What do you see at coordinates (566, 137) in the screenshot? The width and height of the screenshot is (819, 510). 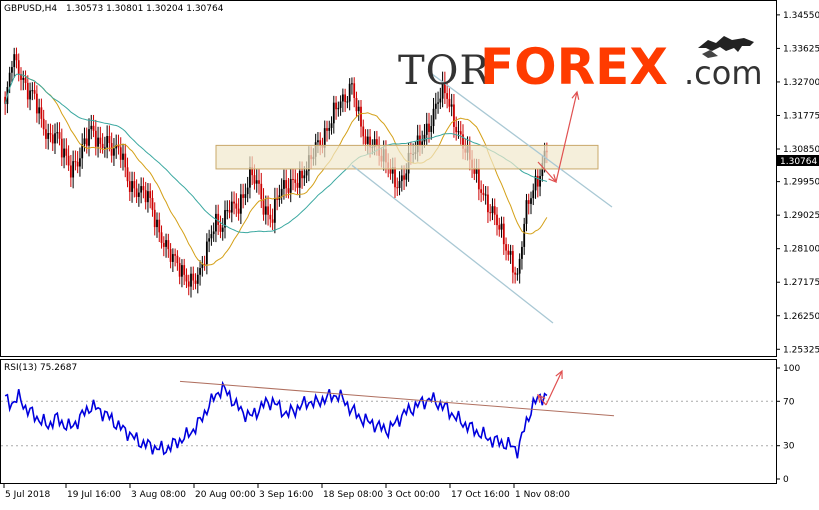 I see `target-arrow` at bounding box center [566, 137].